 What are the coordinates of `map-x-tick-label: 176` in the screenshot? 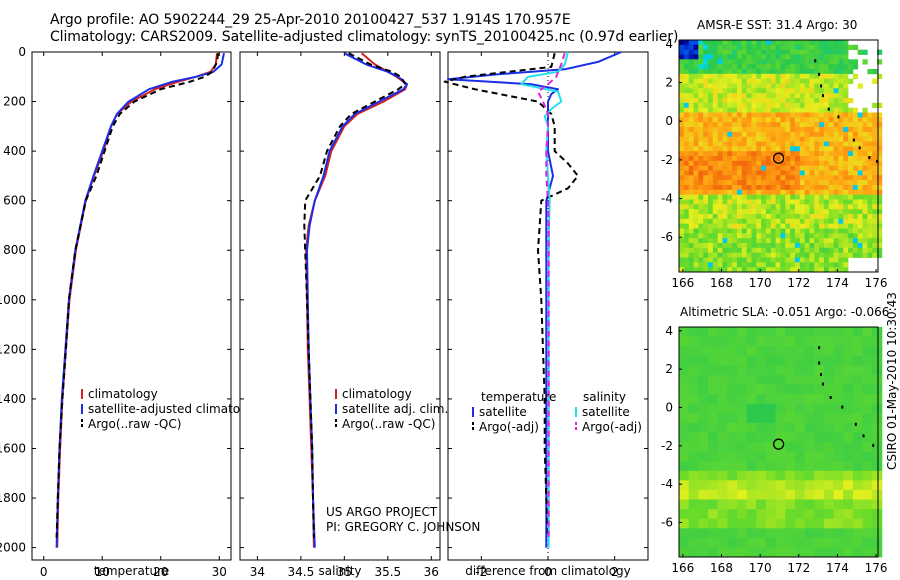 It's located at (876, 283).